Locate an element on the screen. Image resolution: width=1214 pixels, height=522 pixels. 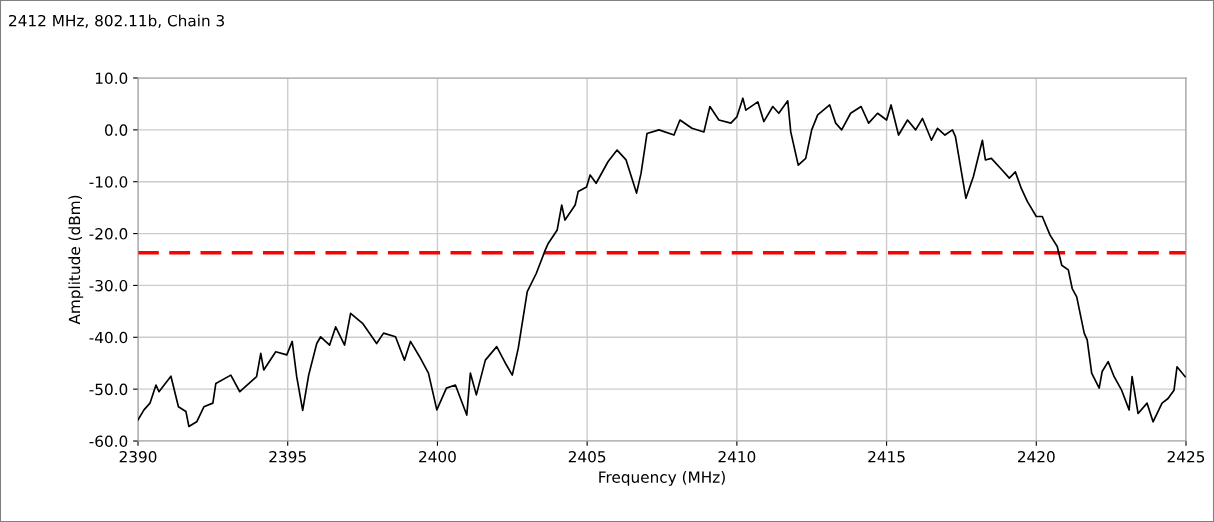
y-tick-label: -30.0 is located at coordinates (108, 285).